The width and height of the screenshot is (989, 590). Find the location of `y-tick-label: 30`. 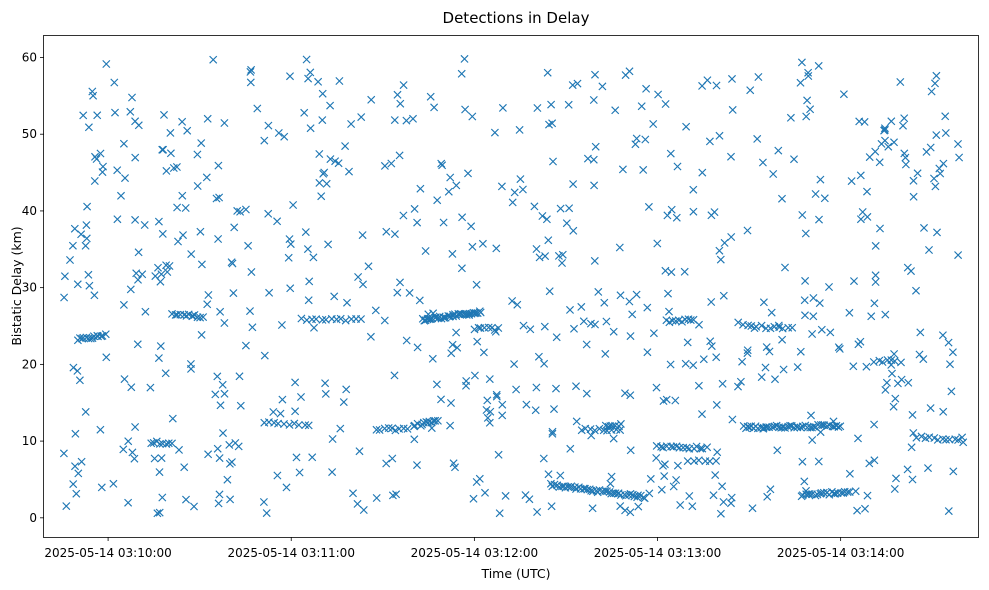

y-tick-label: 30 is located at coordinates (29, 288).